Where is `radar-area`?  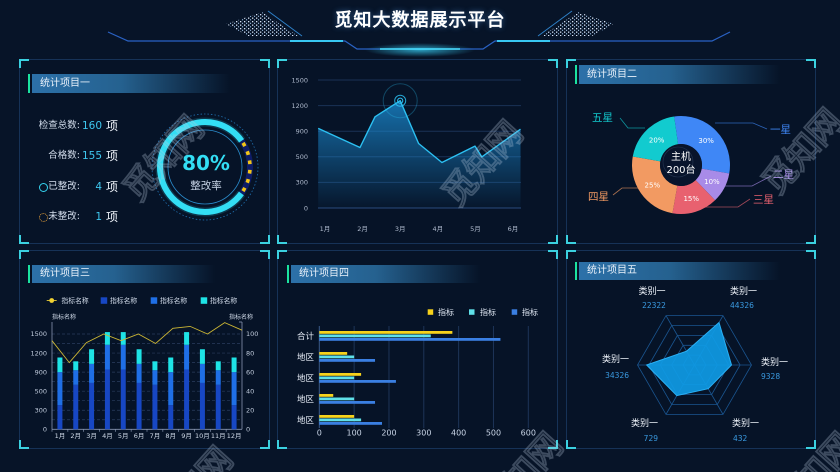 radar-area is located at coordinates (689, 359).